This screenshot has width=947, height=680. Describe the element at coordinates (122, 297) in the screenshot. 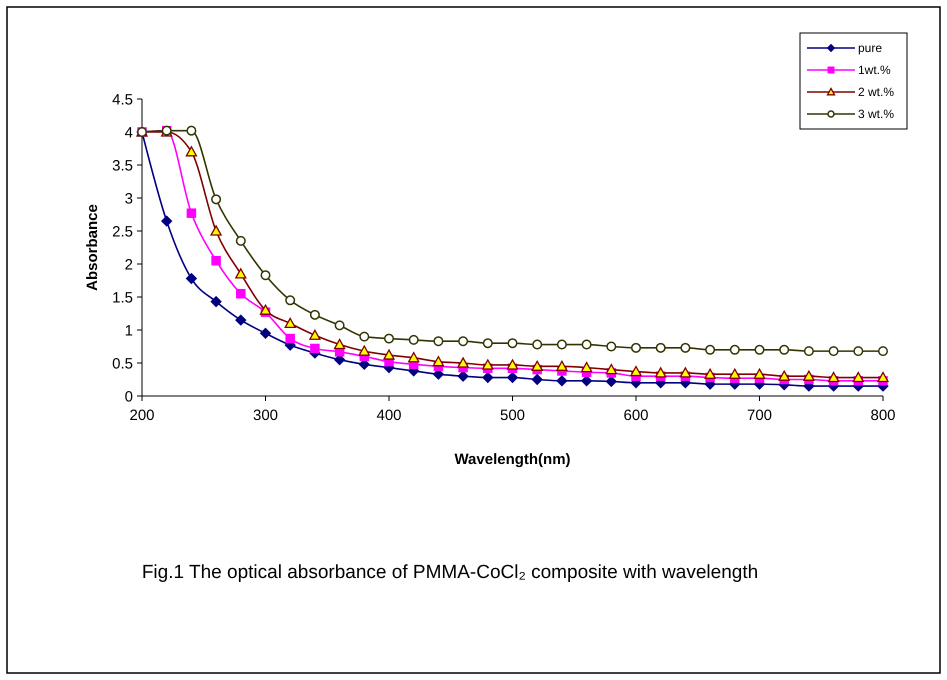

I see `y-tick-label: 1.5` at that location.